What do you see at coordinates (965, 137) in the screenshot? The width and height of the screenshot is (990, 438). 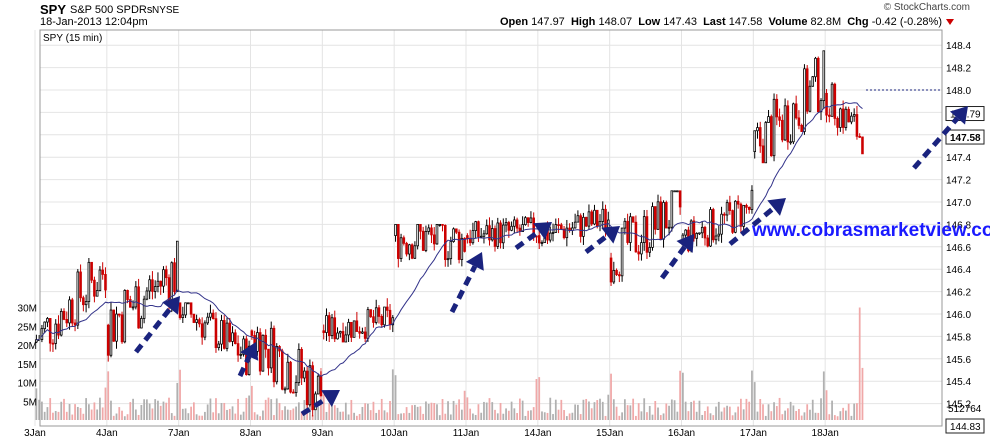 I see `price-marker-box` at bounding box center [965, 137].